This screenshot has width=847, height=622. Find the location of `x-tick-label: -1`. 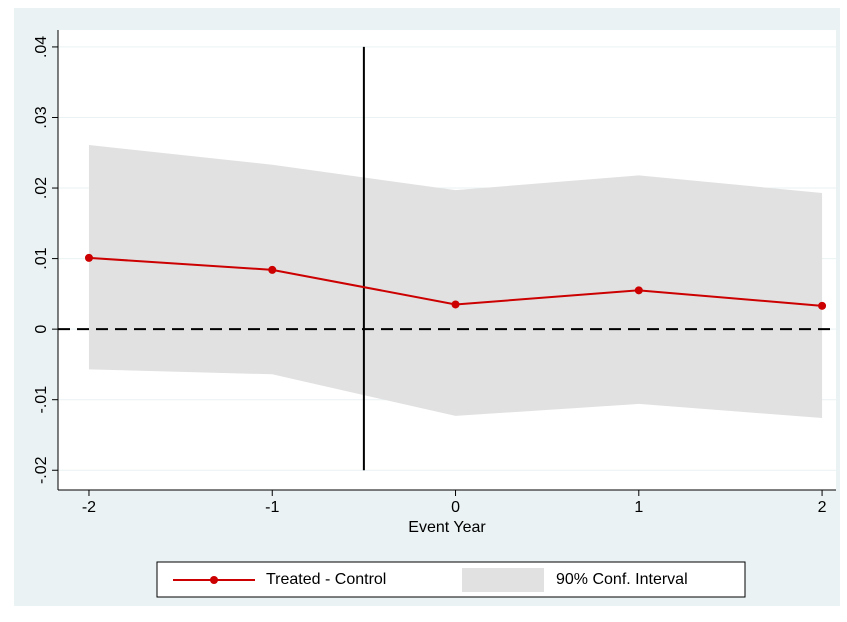

x-tick-label: -1 is located at coordinates (272, 507).